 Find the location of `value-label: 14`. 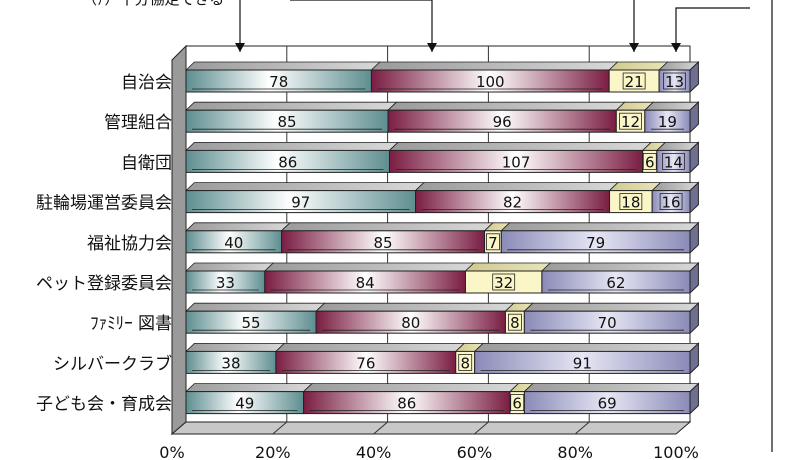

value-label: 14 is located at coordinates (673, 162).